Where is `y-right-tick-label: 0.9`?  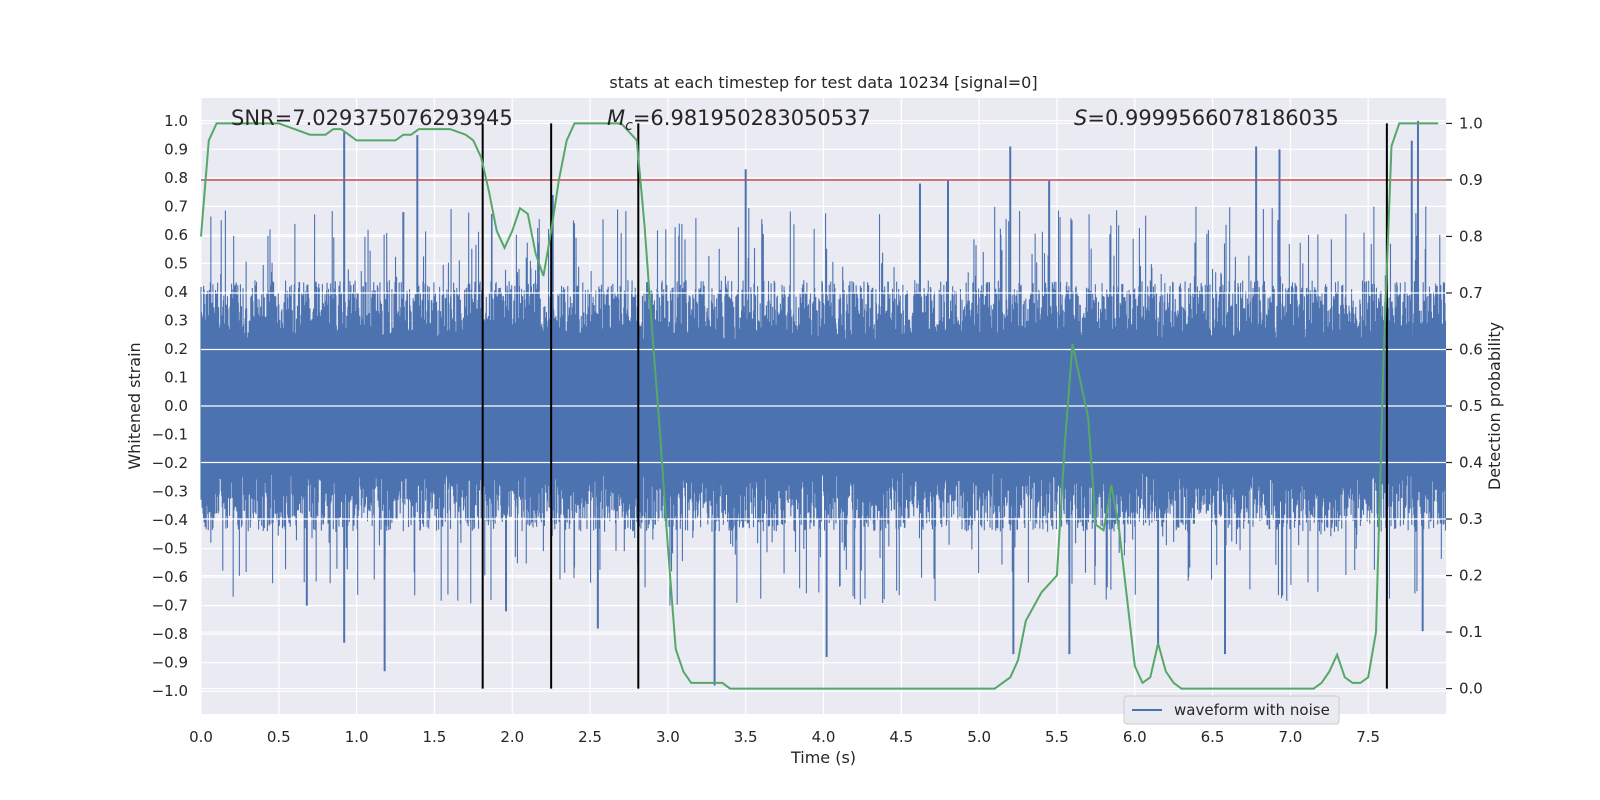
y-right-tick-label: 0.9 is located at coordinates (1471, 180).